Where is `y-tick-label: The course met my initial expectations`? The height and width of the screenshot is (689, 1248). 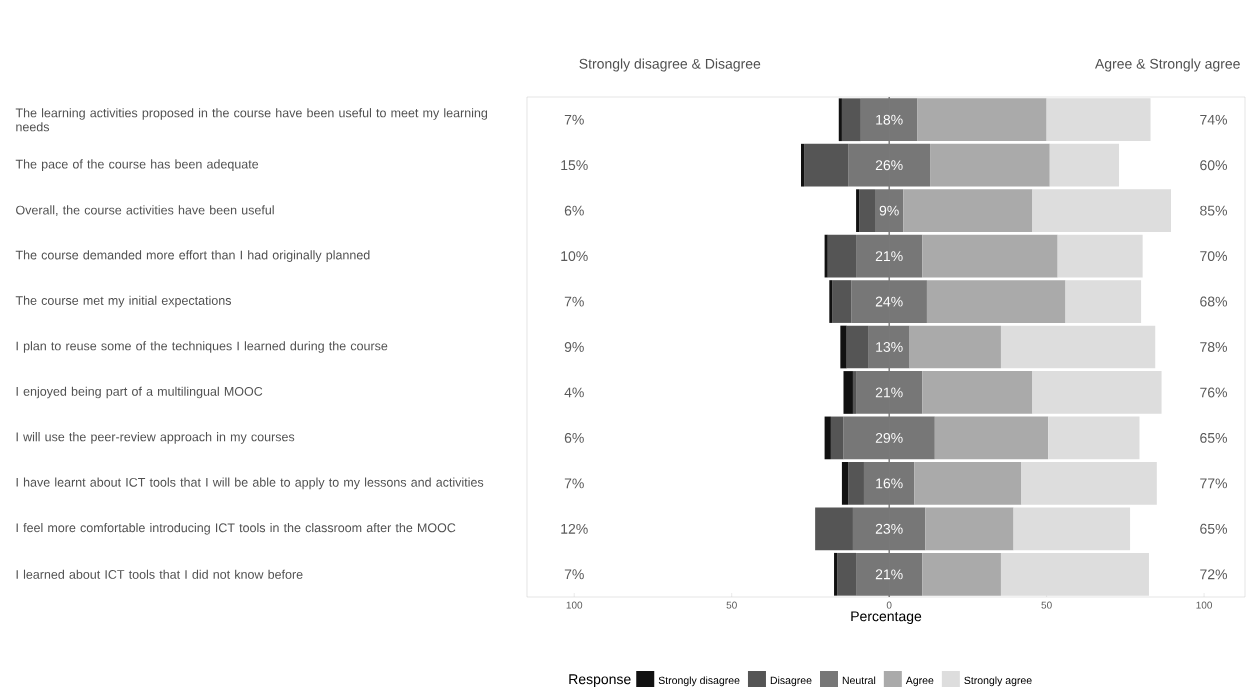
y-tick-label: The course met my initial expectations is located at coordinates (123, 301).